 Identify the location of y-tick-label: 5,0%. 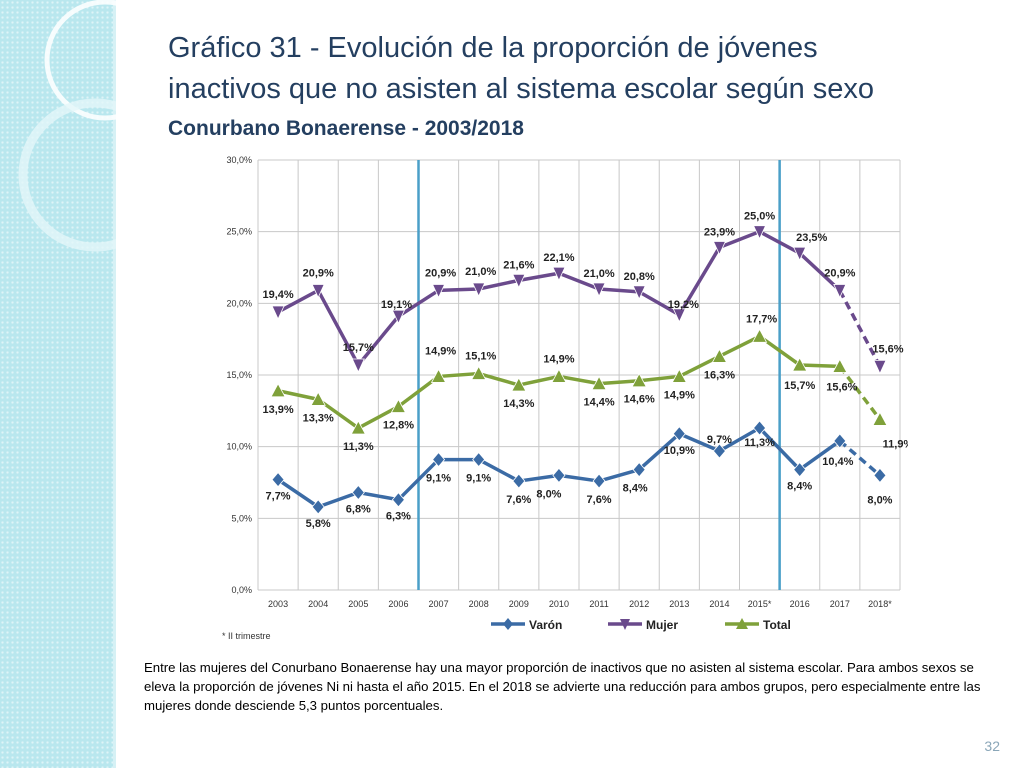
(241, 518).